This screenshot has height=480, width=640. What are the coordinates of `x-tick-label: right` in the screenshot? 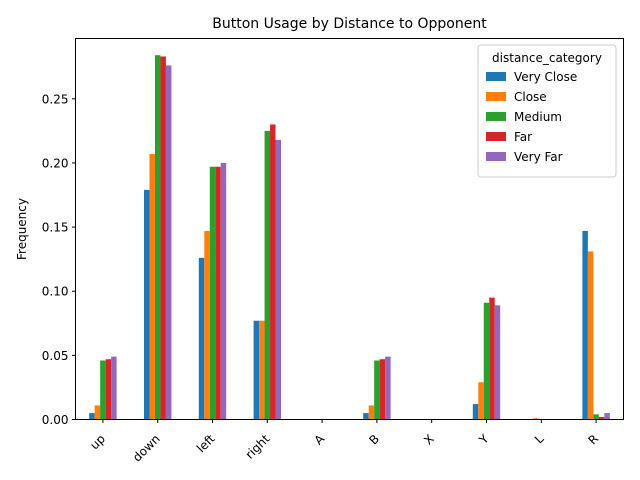 It's located at (258, 447).